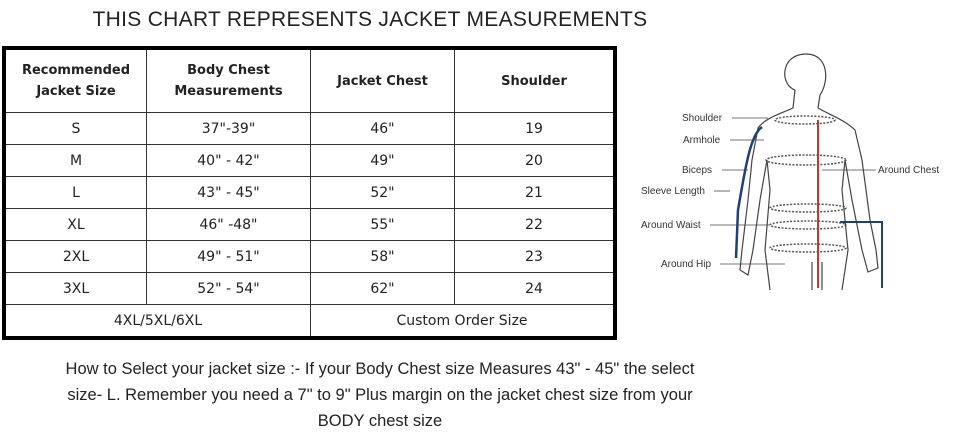  I want to click on note-line: BODY chest size, so click(380, 421).